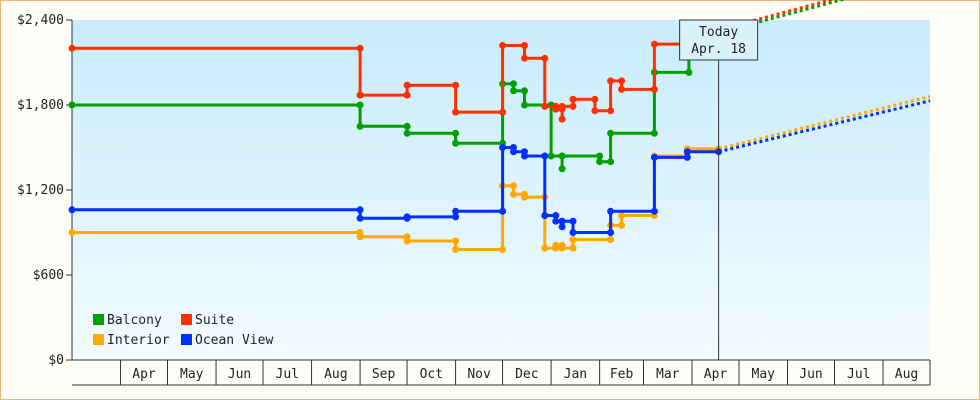 The height and width of the screenshot is (400, 980). Describe the element at coordinates (227, 340) in the screenshot. I see `legend-item-ocean-view: Ocean View` at that location.